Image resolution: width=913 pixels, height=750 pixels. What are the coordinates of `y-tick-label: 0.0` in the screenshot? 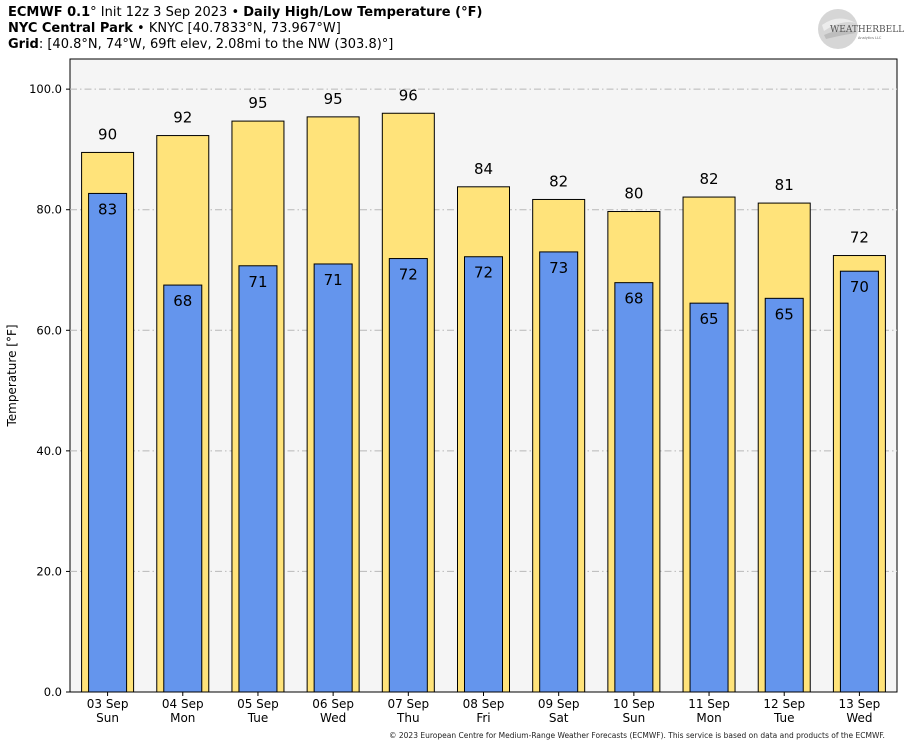 It's located at (53, 692).